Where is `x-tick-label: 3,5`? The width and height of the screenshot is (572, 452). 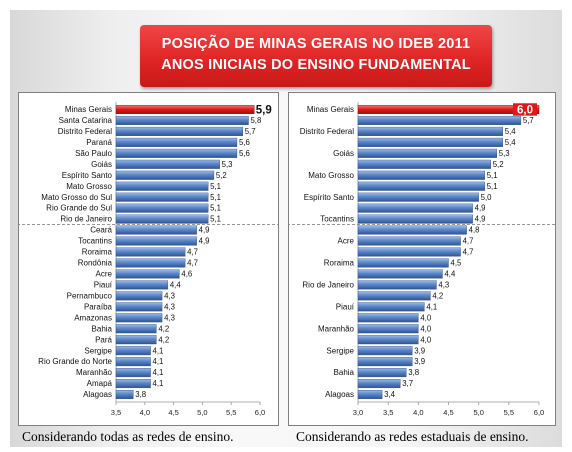 x-tick-label: 3,5 is located at coordinates (388, 412).